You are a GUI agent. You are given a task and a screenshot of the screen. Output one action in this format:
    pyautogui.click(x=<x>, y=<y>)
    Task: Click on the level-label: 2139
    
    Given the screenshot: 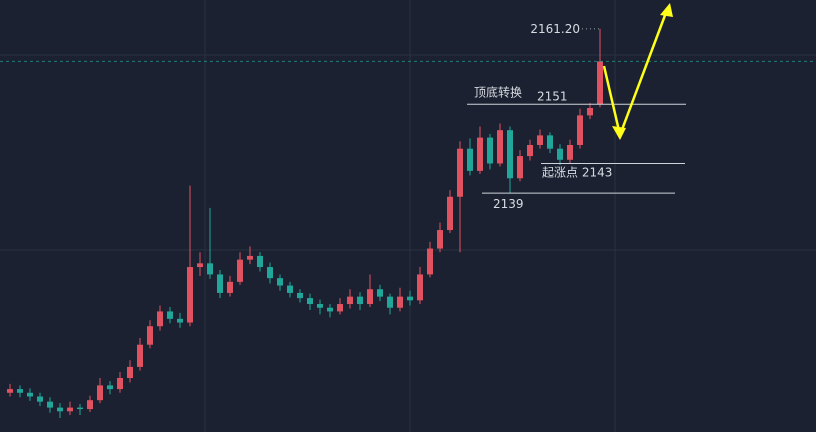 What is the action you would take?
    pyautogui.click(x=508, y=204)
    